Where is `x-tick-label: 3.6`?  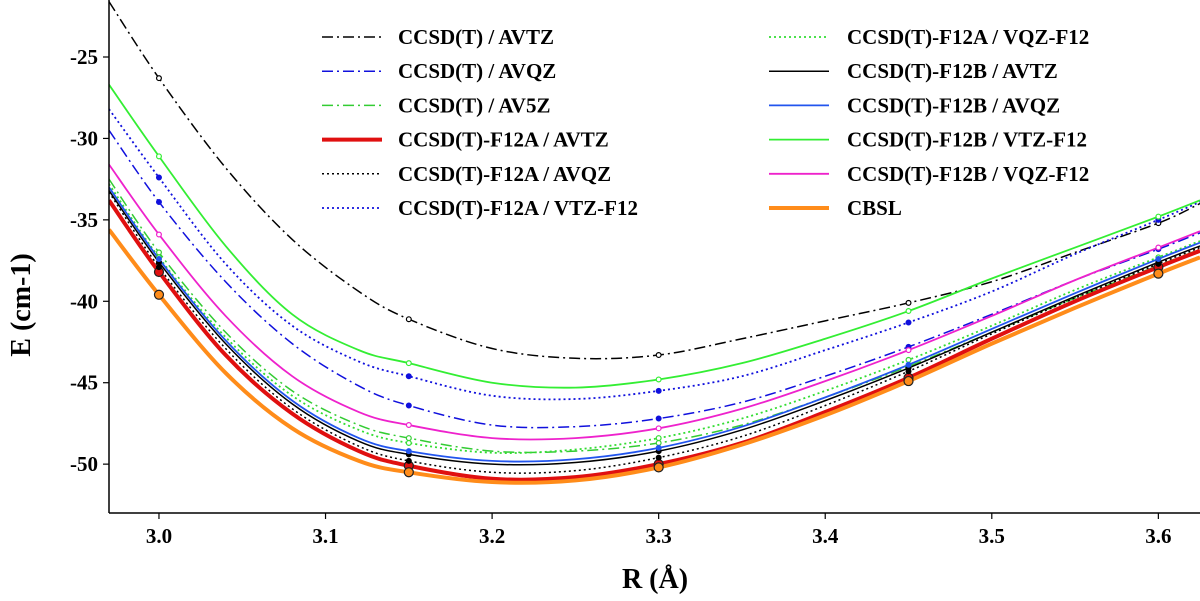 x-tick-label: 3.6 is located at coordinates (1158, 536).